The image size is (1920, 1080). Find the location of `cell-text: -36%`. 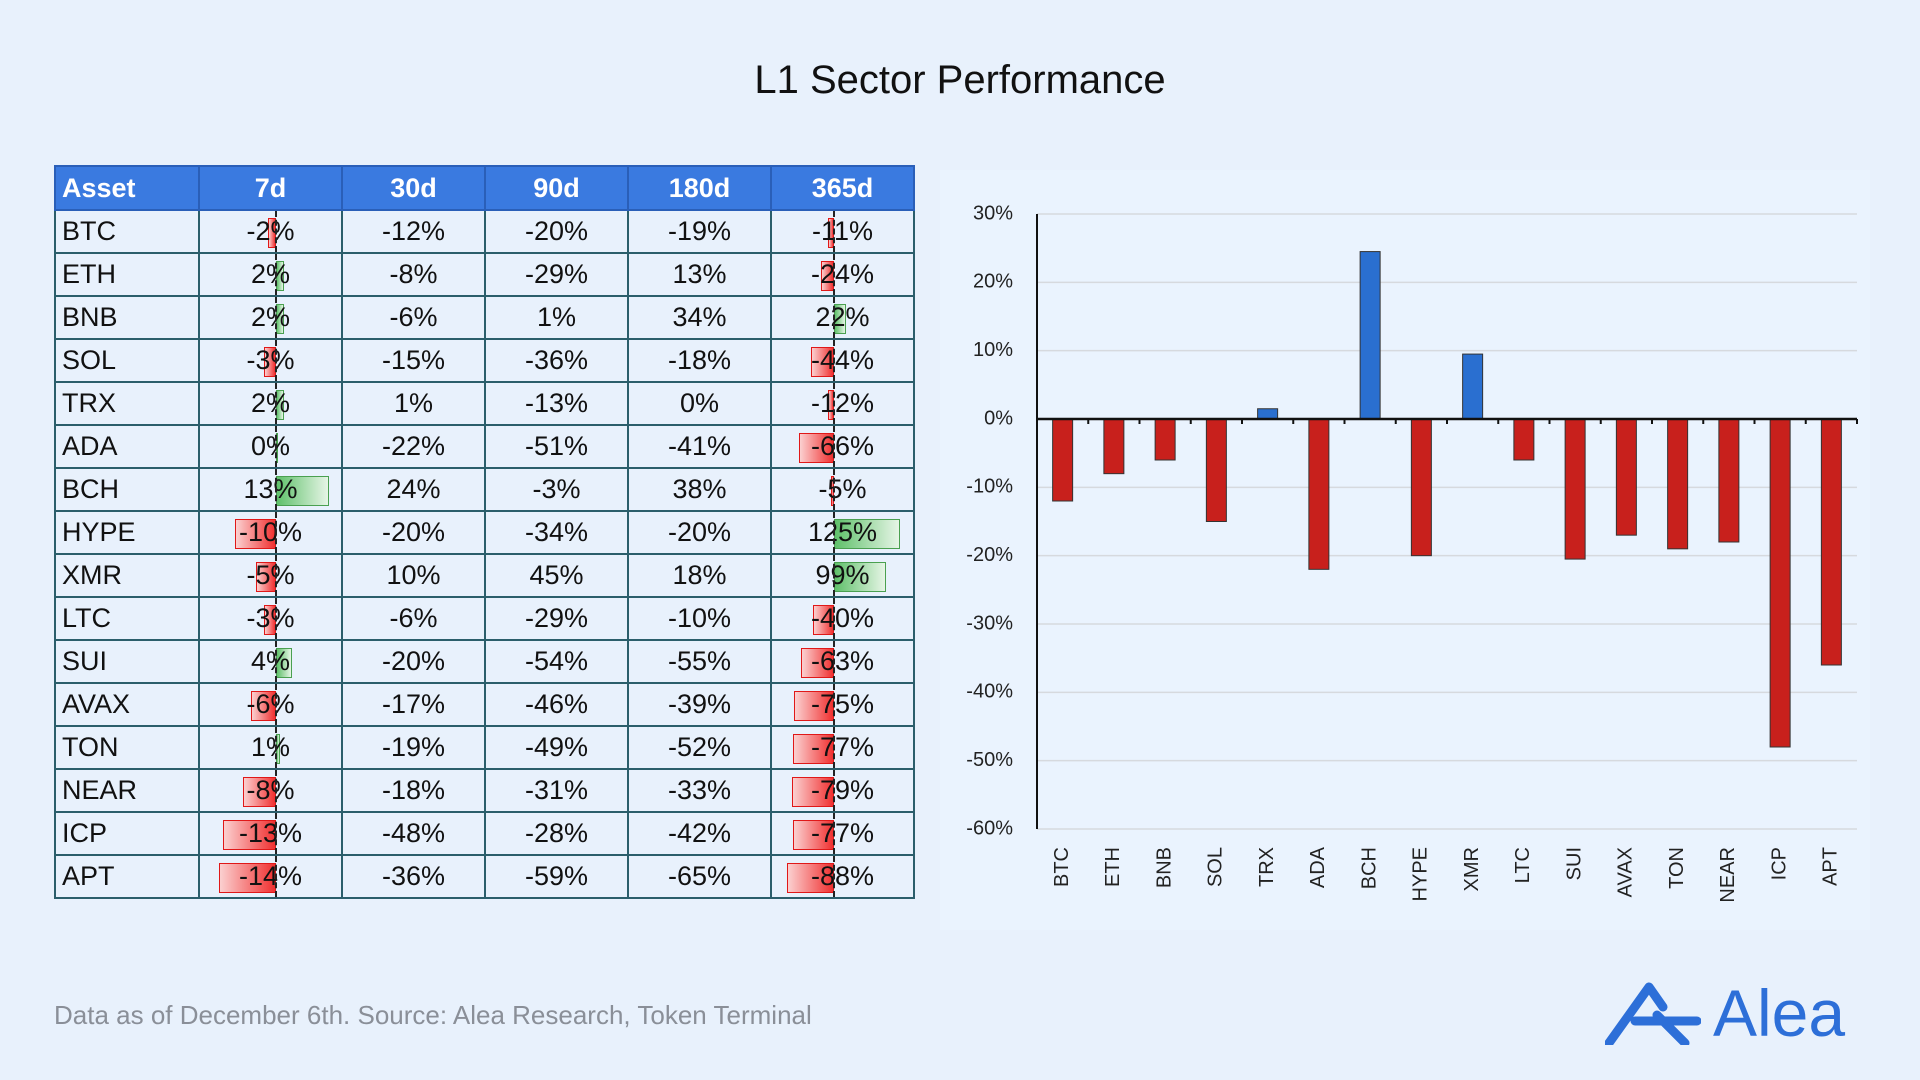

cell-text: -36% is located at coordinates (556, 360).